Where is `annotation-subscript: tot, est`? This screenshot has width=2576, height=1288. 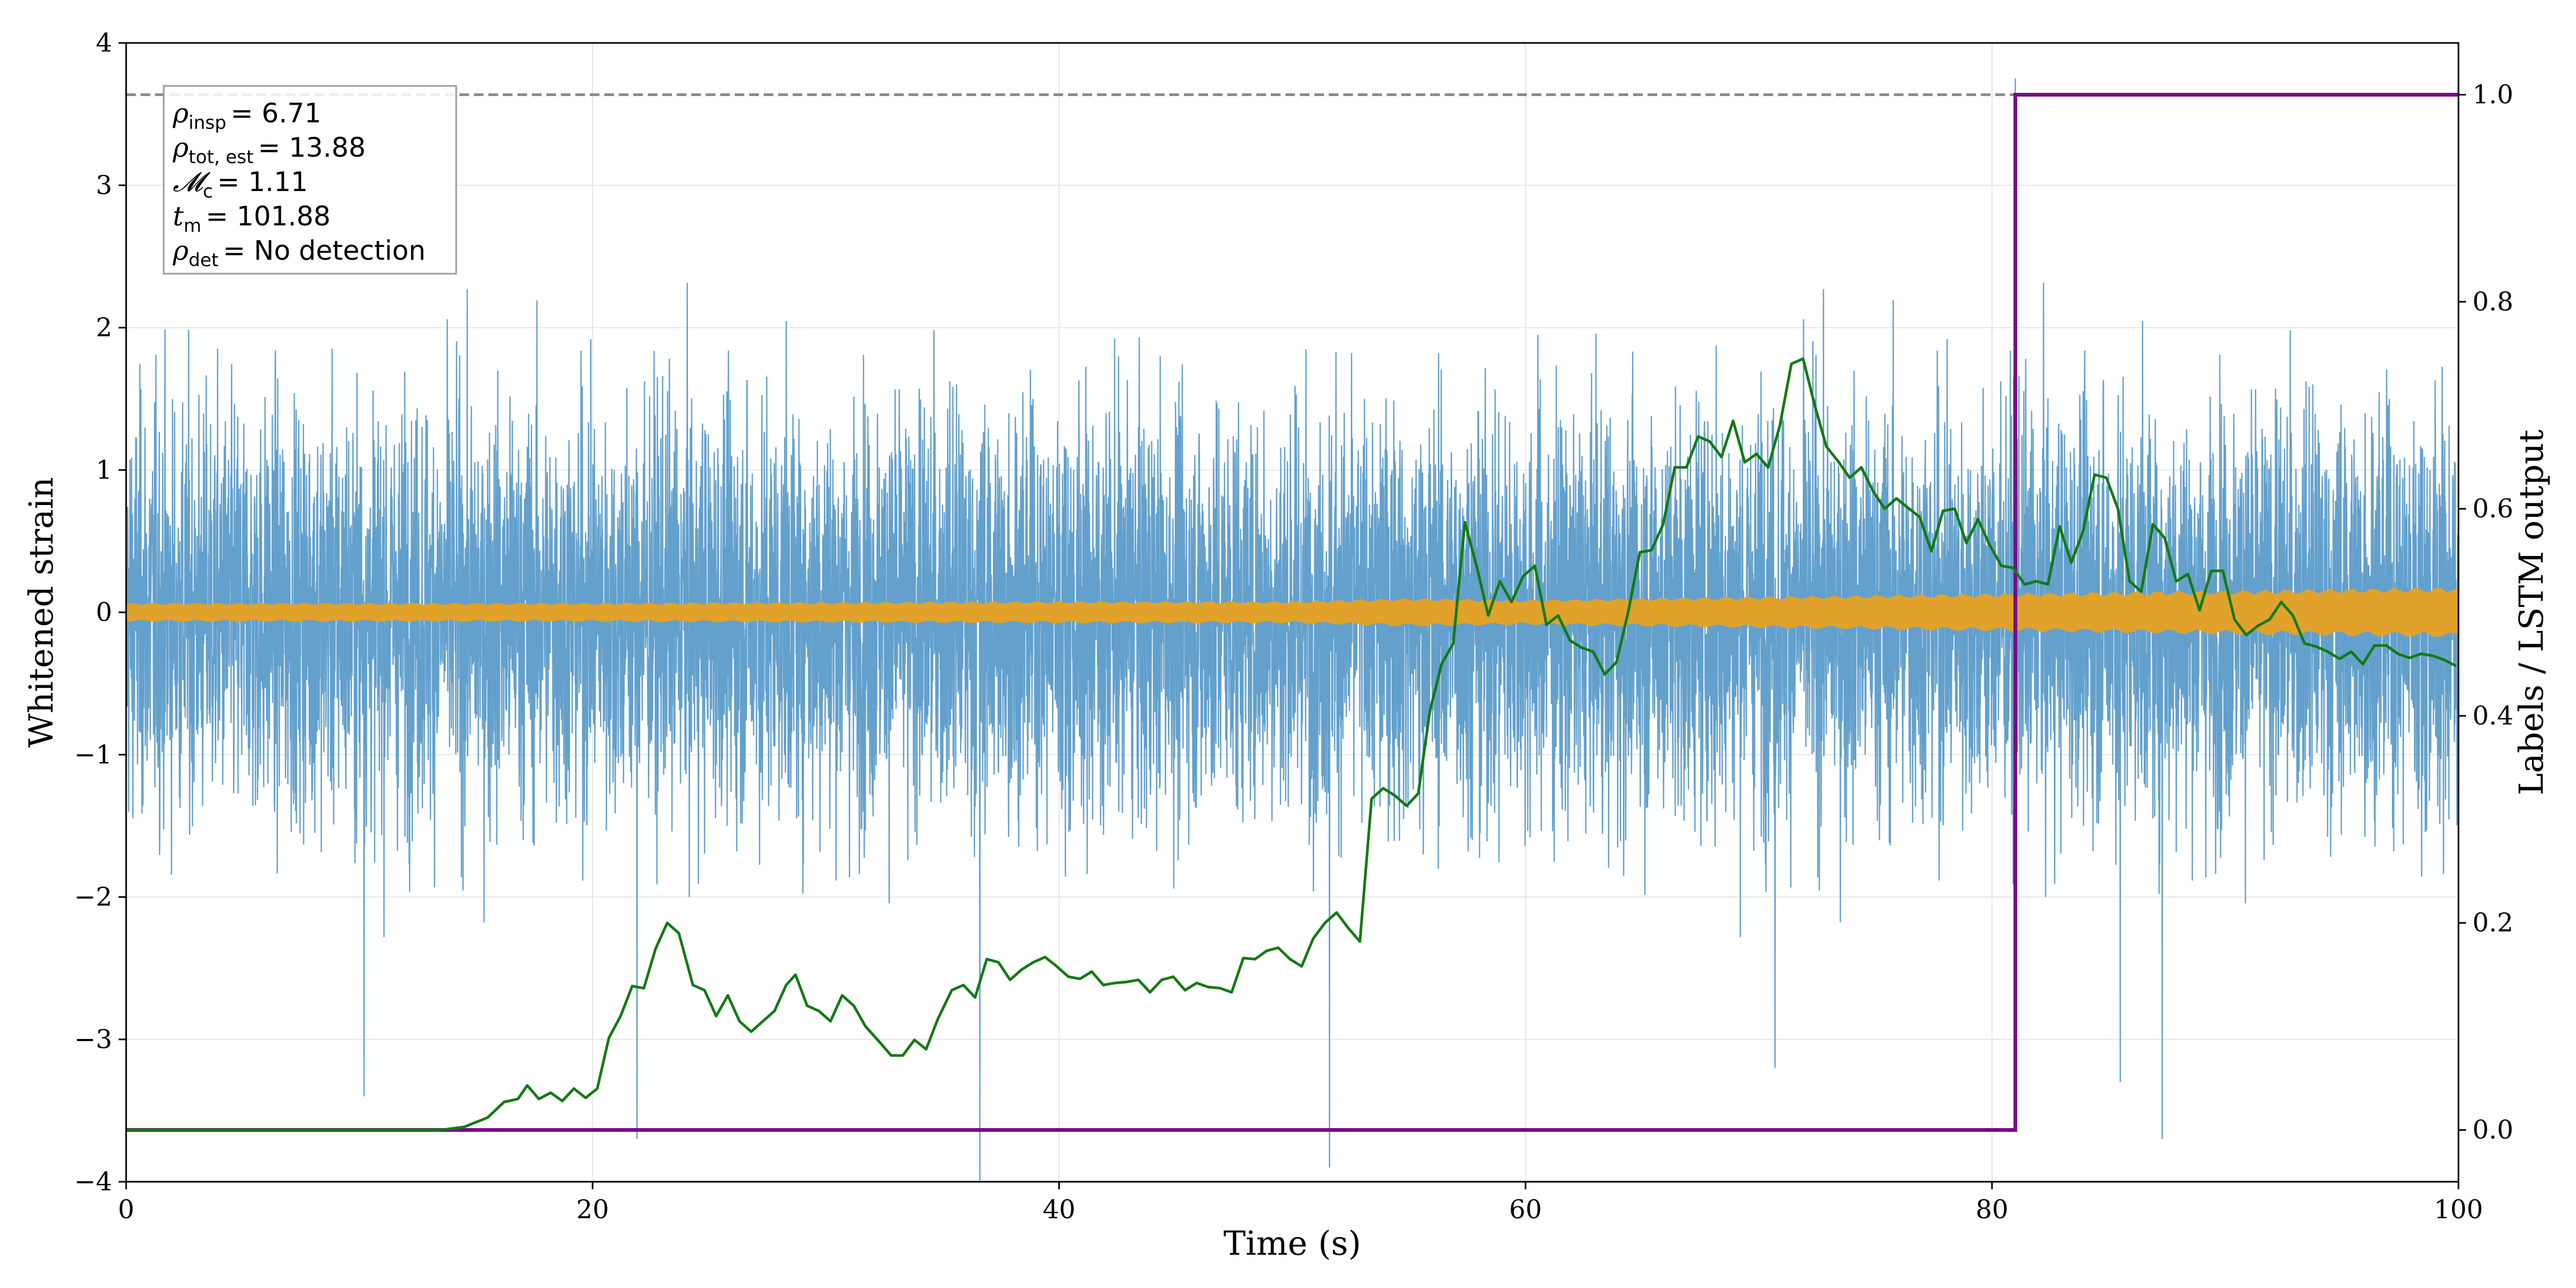 annotation-subscript: tot, est is located at coordinates (220, 157).